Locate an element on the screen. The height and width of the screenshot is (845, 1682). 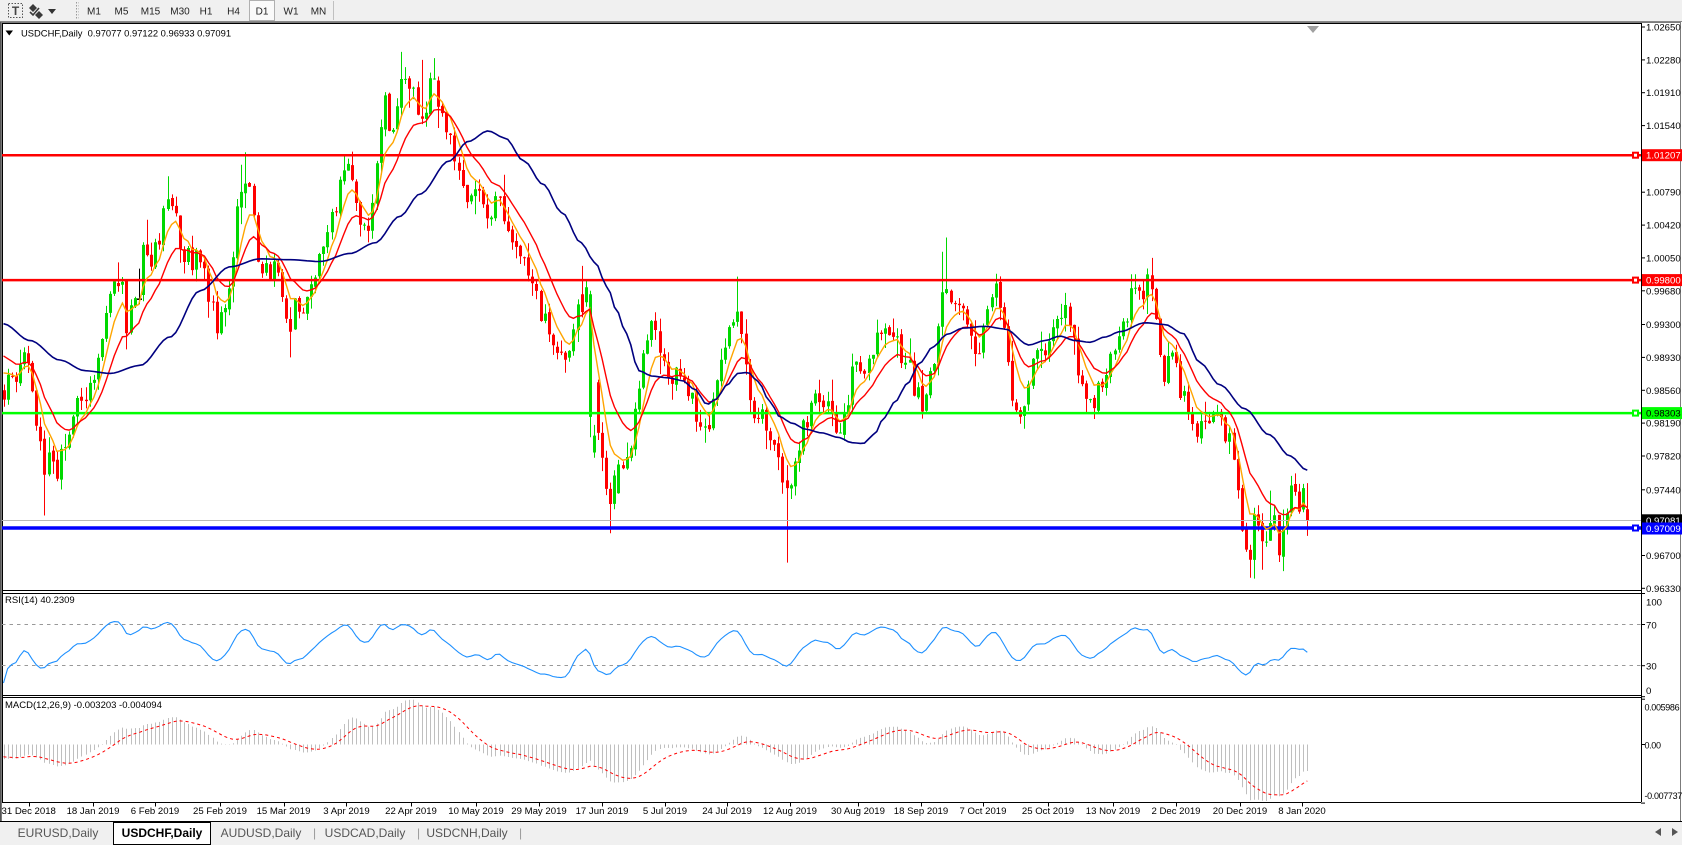
svg-text: 22 Apr 2019 is located at coordinates (411, 811).